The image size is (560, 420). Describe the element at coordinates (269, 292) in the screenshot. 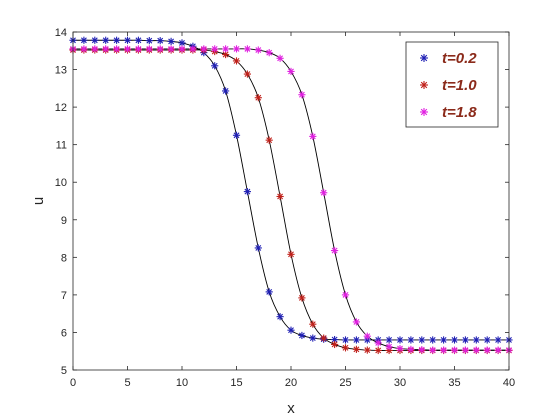

I see `data-point: t=0.2: x=18, u=7.08` at that location.